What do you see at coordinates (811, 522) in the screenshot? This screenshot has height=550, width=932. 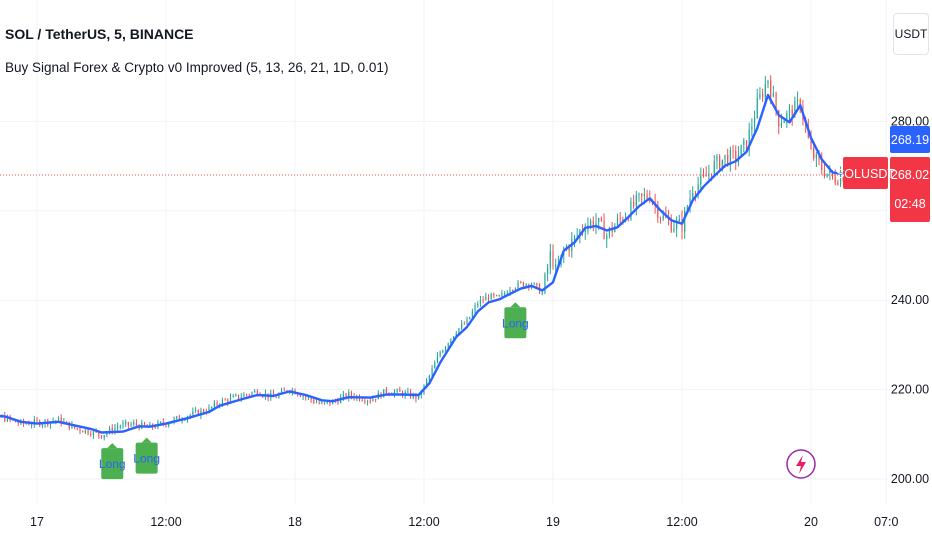 I see `x-tick-label: 20` at bounding box center [811, 522].